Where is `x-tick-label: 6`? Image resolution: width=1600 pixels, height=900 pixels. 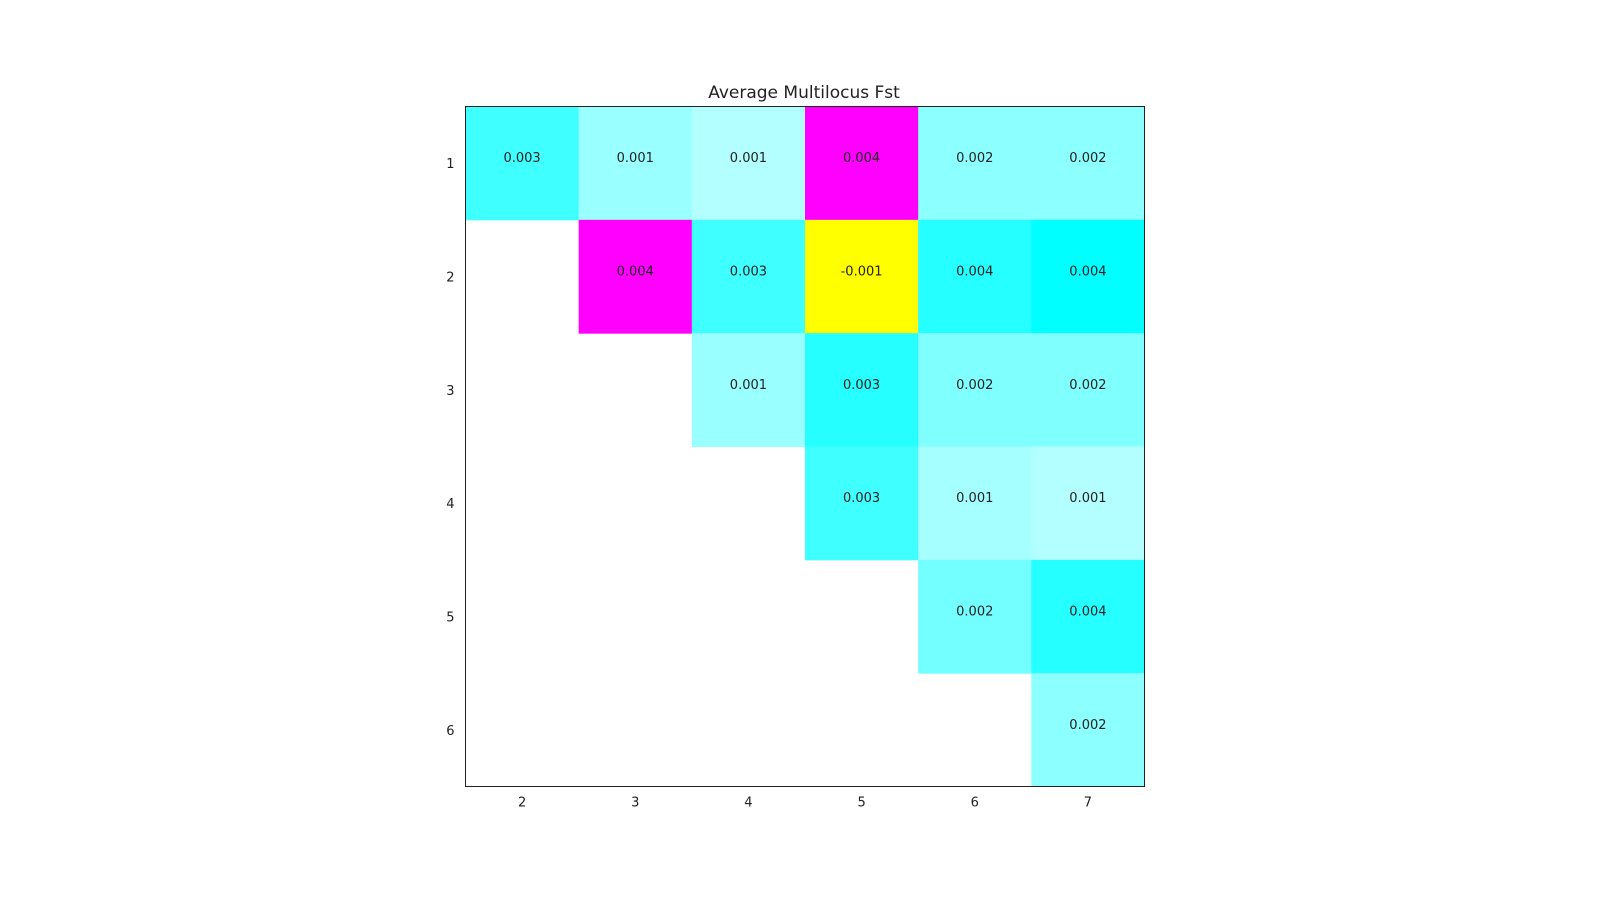
x-tick-label: 6 is located at coordinates (975, 803).